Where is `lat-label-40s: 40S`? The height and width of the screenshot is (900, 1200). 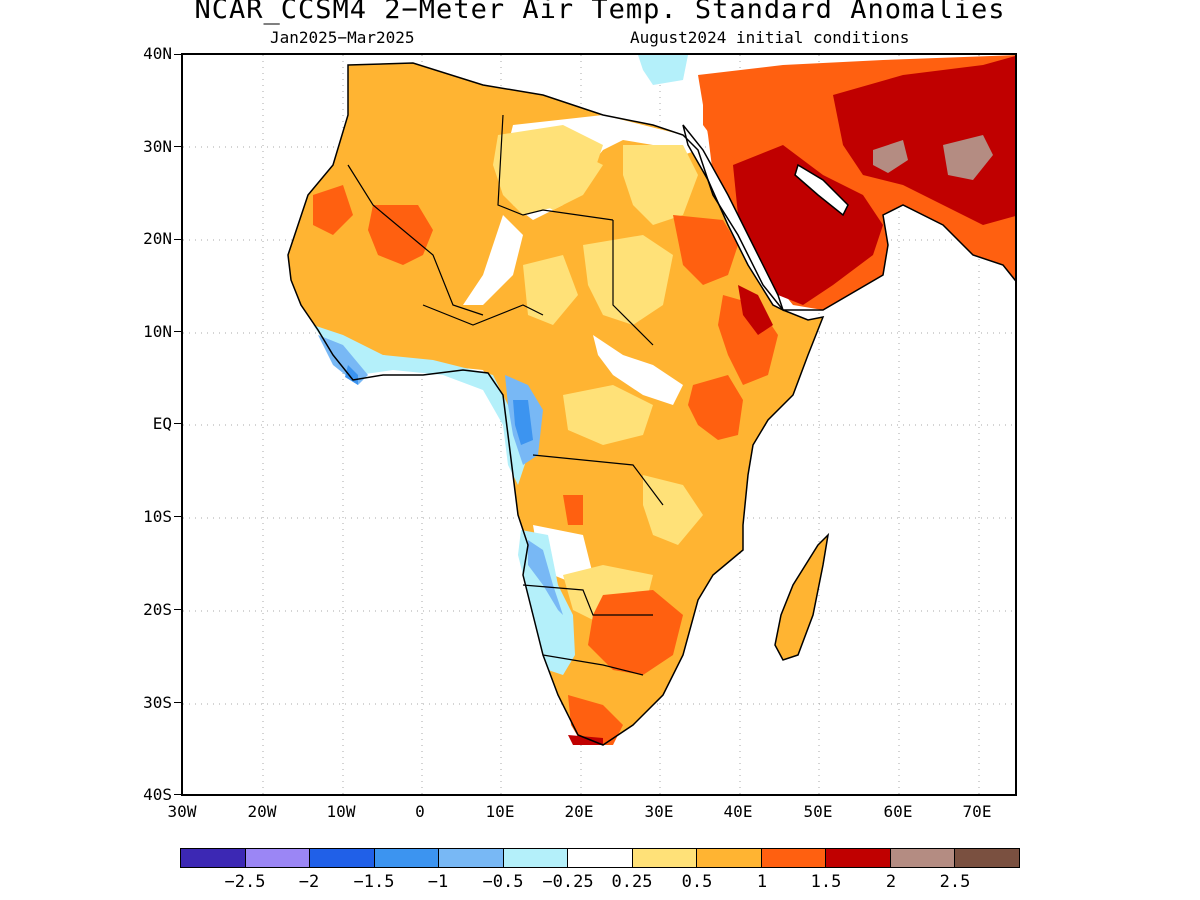 lat-label-40s: 40S is located at coordinates (157, 794).